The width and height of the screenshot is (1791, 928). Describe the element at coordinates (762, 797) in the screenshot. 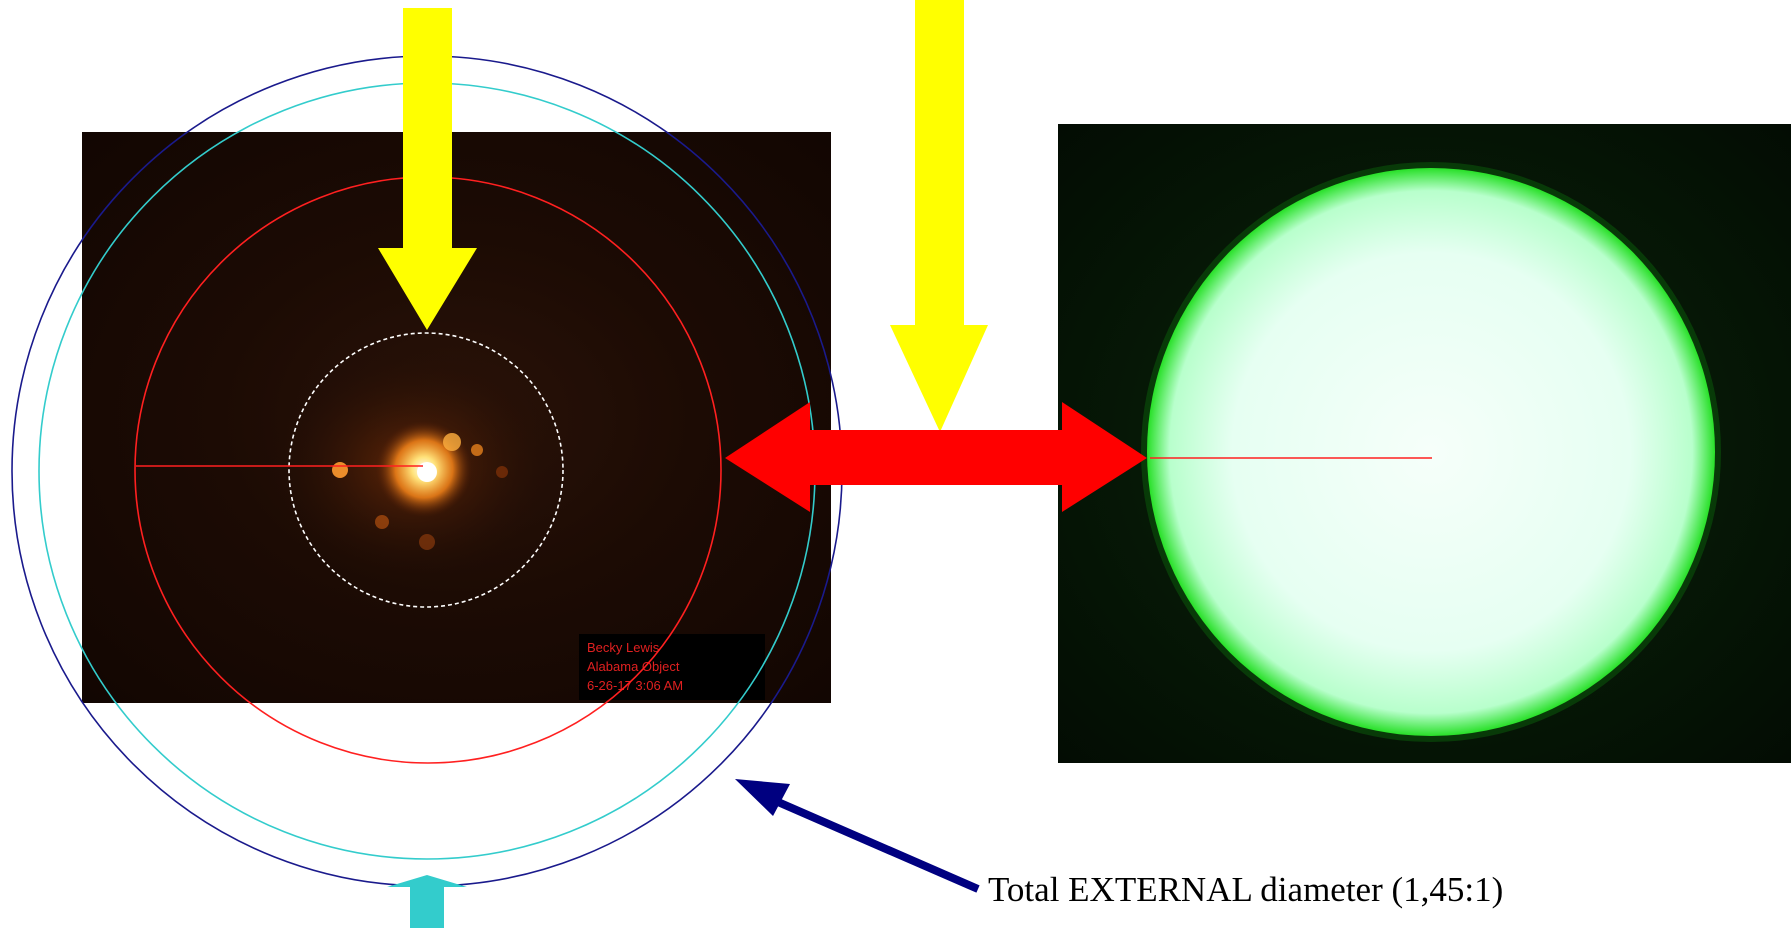

I see `navy-arrow-head` at that location.